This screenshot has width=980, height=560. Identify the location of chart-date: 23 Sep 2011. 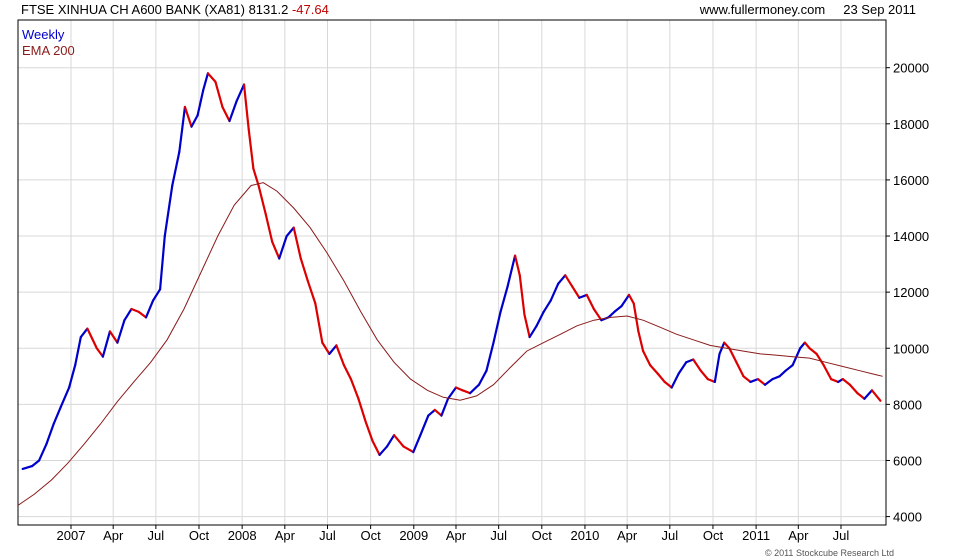
(879, 9).